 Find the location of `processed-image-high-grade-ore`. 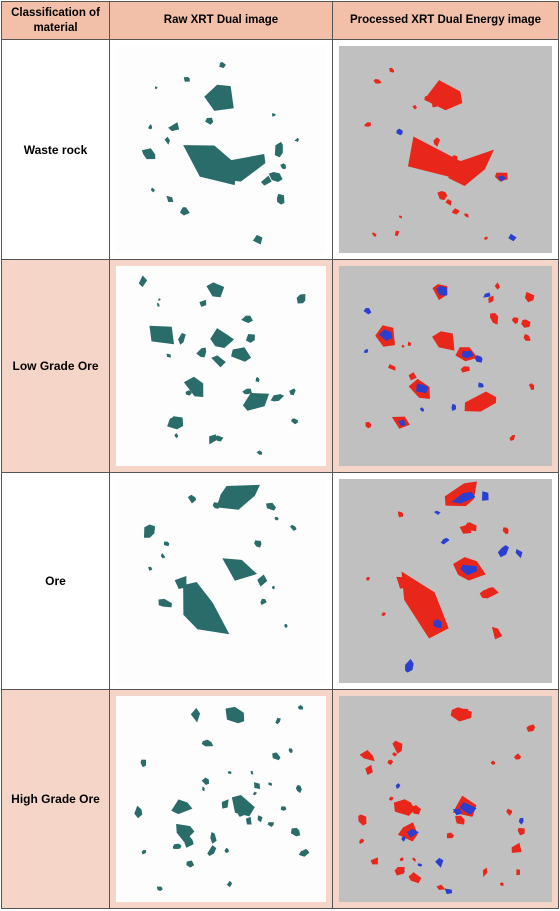

processed-image-high-grade-ore is located at coordinates (445, 799).